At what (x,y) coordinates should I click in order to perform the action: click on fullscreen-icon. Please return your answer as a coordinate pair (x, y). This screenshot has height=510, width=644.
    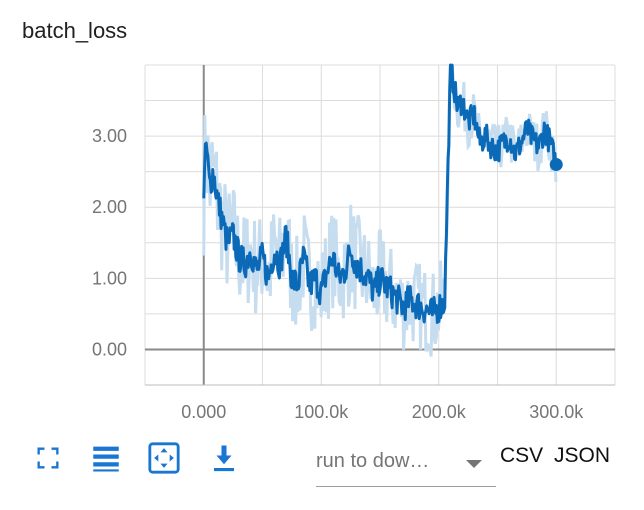
    Looking at the image, I should click on (48, 458).